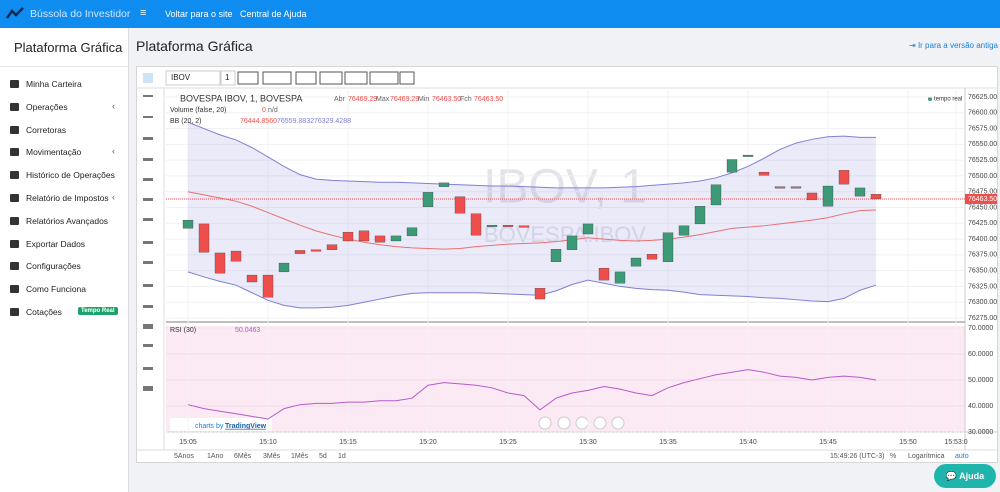 The width and height of the screenshot is (1000, 492). What do you see at coordinates (188, 442) in the screenshot?
I see `x-tick-label: 15:05` at bounding box center [188, 442].